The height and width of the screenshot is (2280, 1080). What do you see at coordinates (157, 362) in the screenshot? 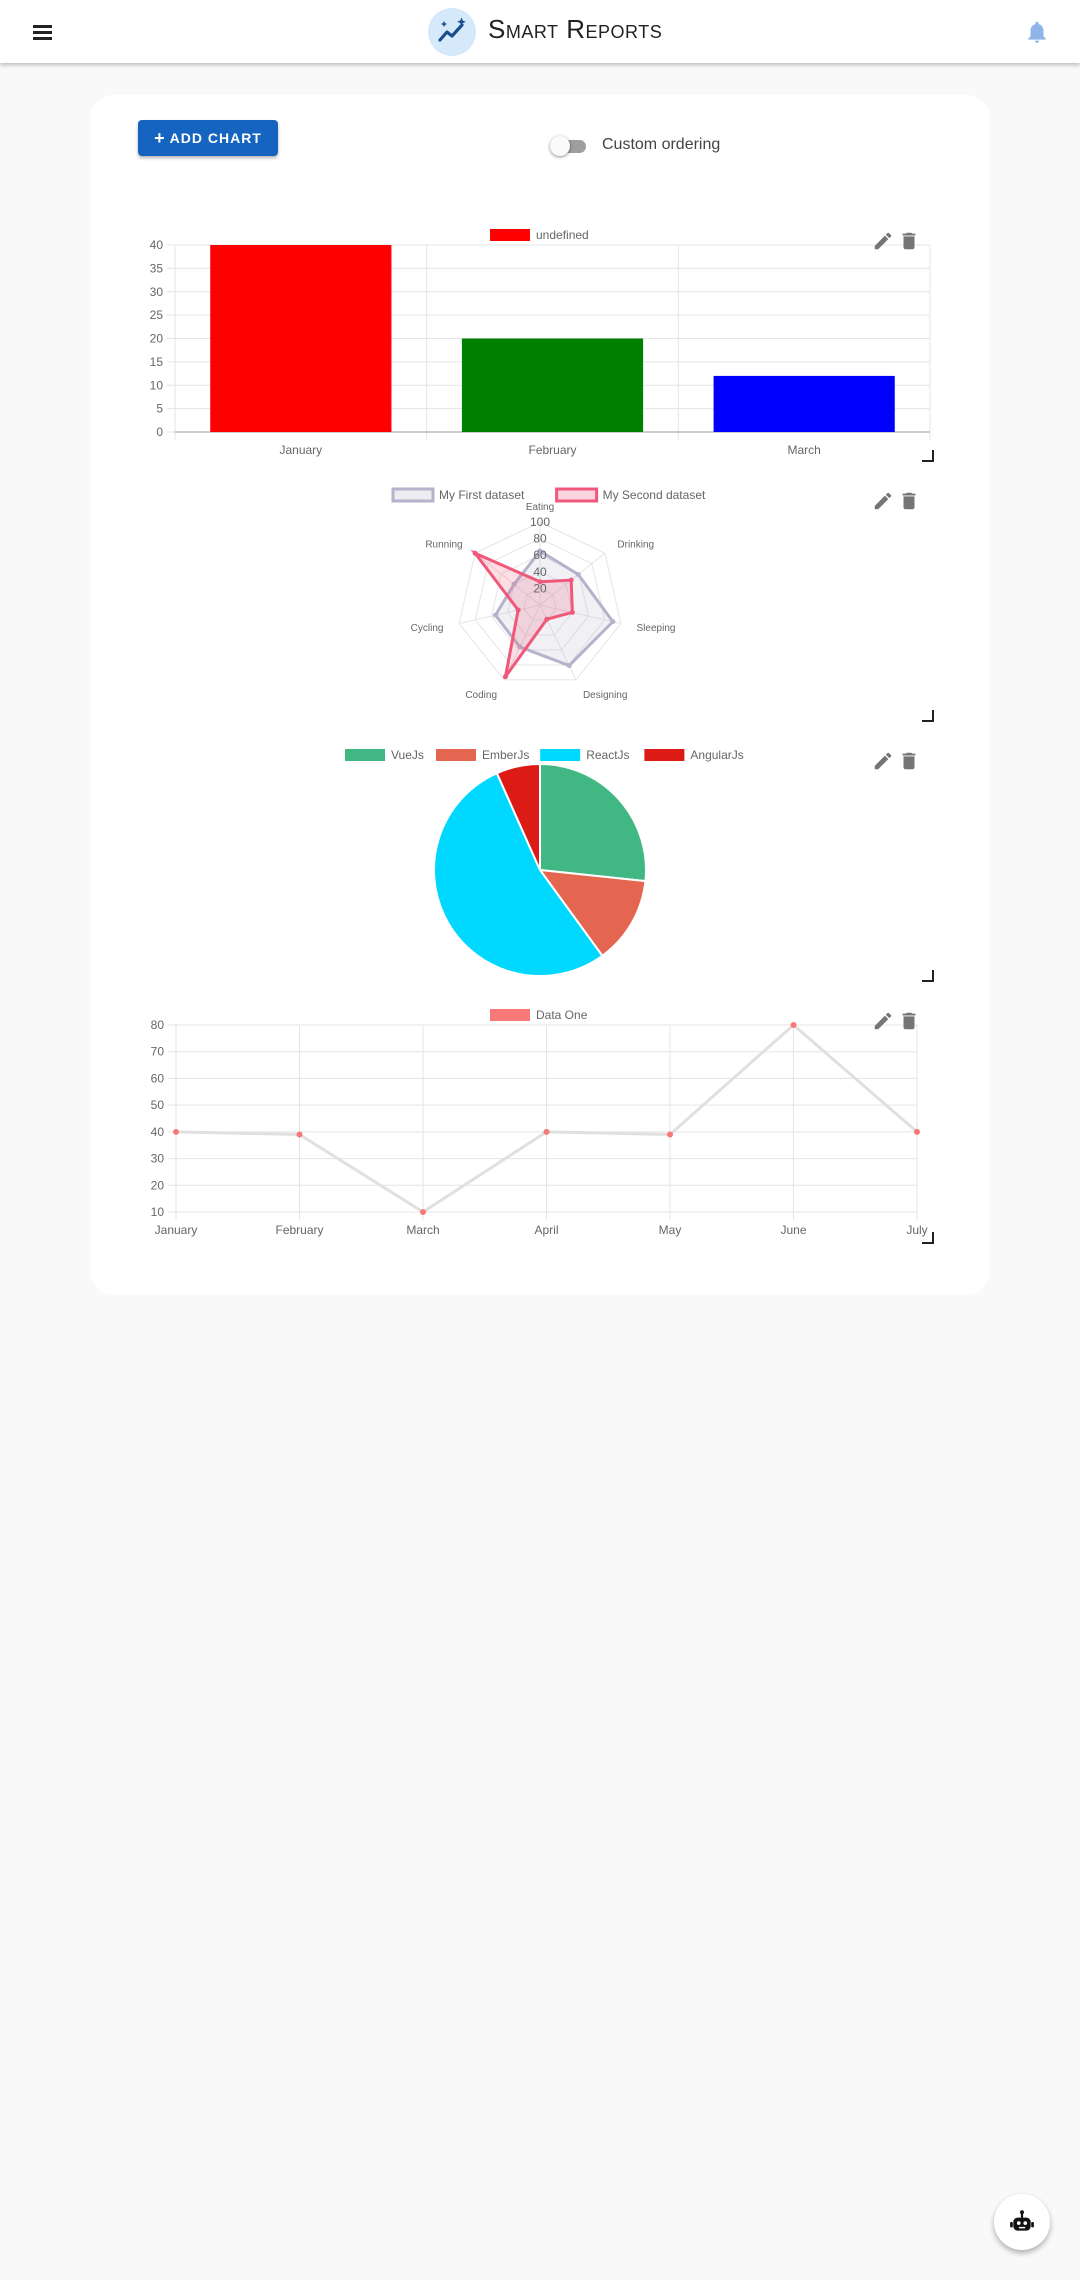
I see `y-tick-label: 15` at bounding box center [157, 362].